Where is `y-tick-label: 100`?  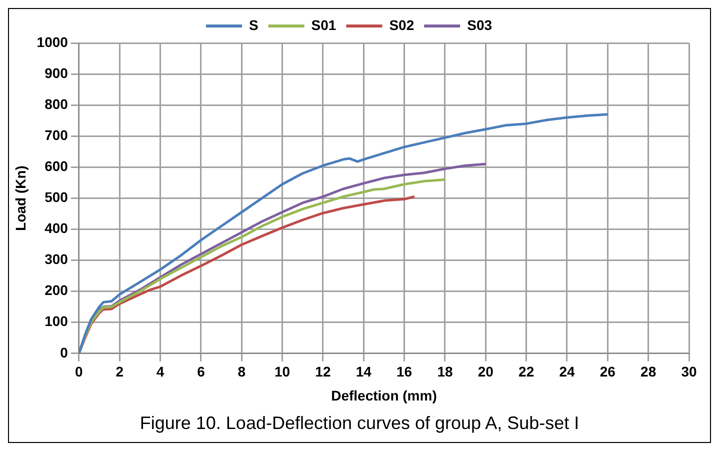
y-tick-label: 100 is located at coordinates (56, 321).